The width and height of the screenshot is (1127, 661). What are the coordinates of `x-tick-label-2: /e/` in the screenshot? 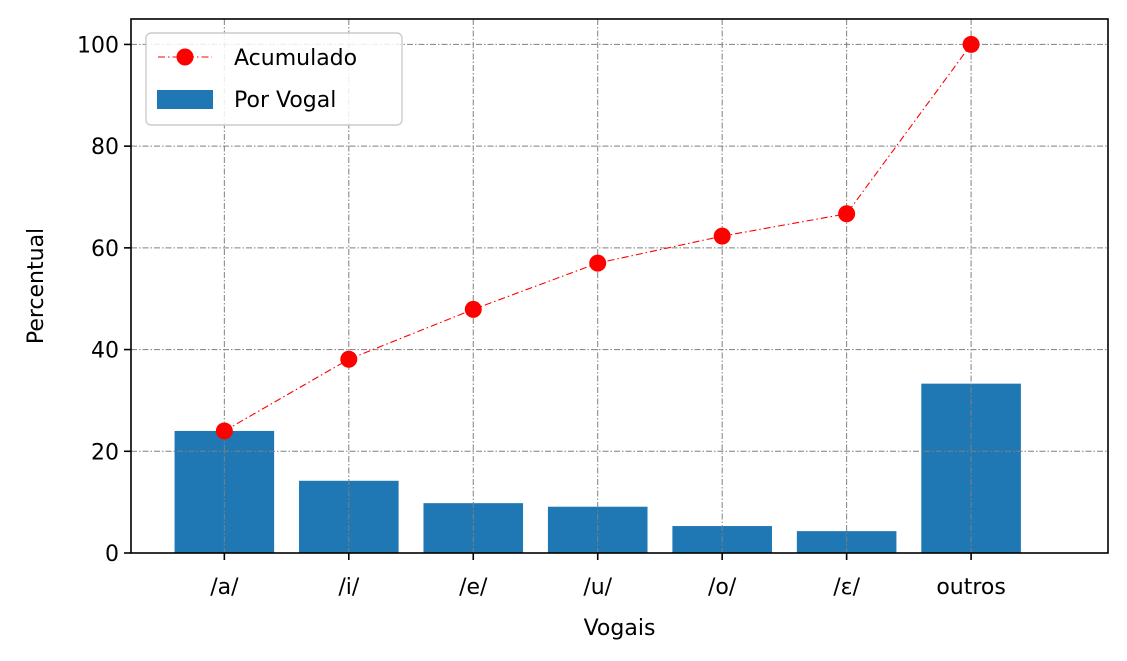 It's located at (473, 587).